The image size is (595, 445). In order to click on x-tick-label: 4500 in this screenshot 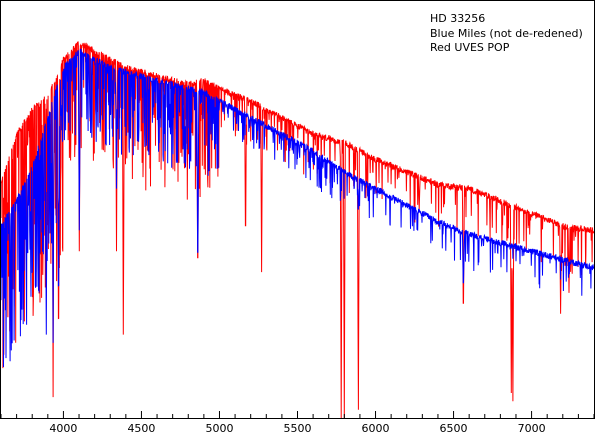, I will do `click(141, 428)`.